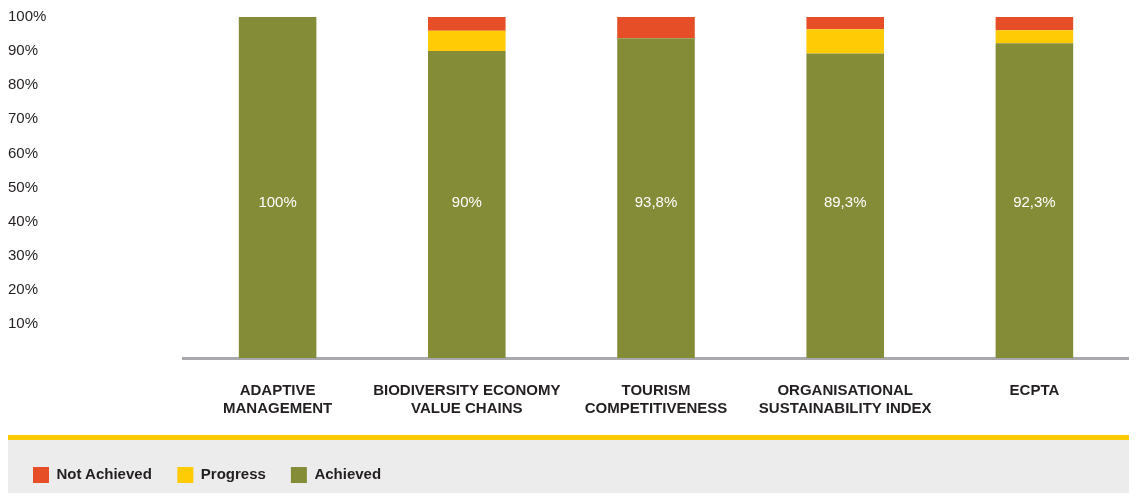 This screenshot has height=501, width=1137. Describe the element at coordinates (23, 323) in the screenshot. I see `y-tick-label: 10%` at that location.